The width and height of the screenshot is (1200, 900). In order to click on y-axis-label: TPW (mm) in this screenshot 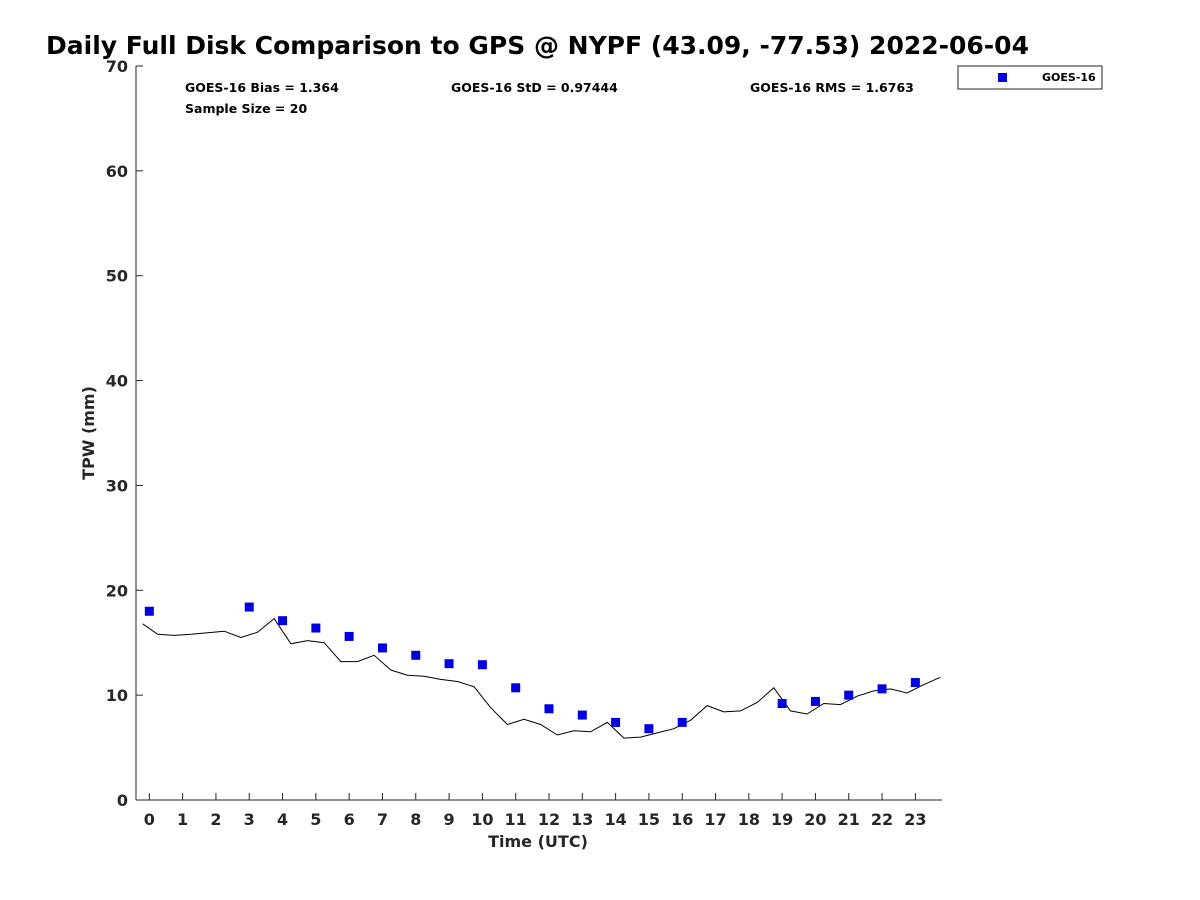, I will do `click(88, 433)`.